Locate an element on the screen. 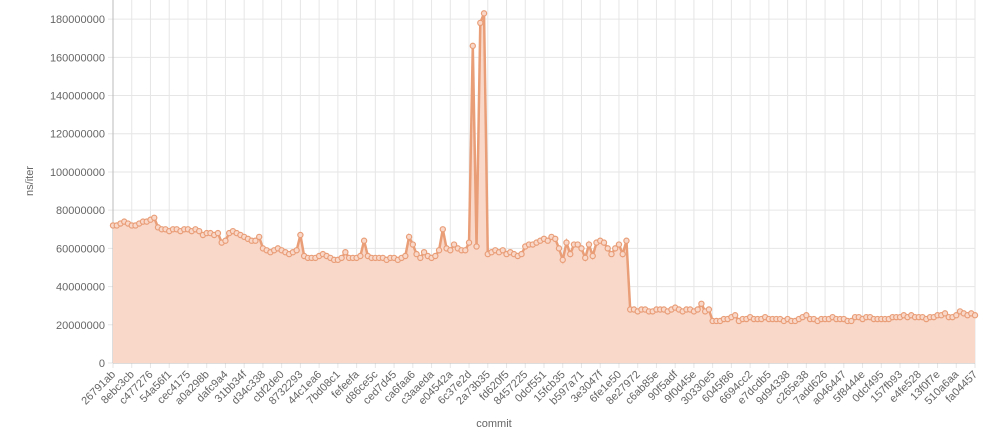 This screenshot has height=435, width=1000. y-tick-label: 80000000 is located at coordinates (80, 211).